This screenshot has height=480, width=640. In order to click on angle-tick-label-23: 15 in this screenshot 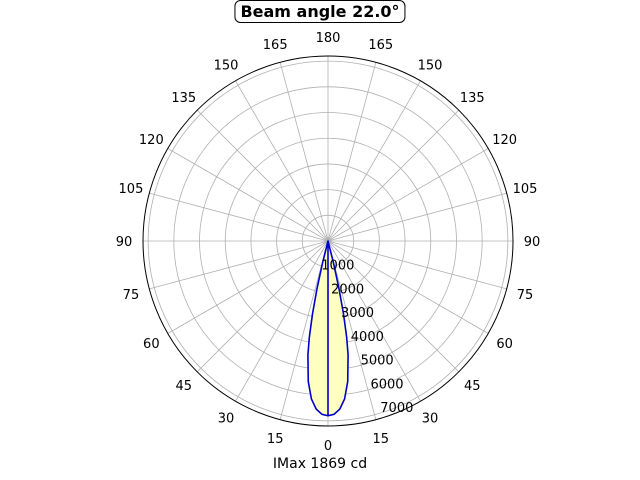, I will do `click(275, 439)`.